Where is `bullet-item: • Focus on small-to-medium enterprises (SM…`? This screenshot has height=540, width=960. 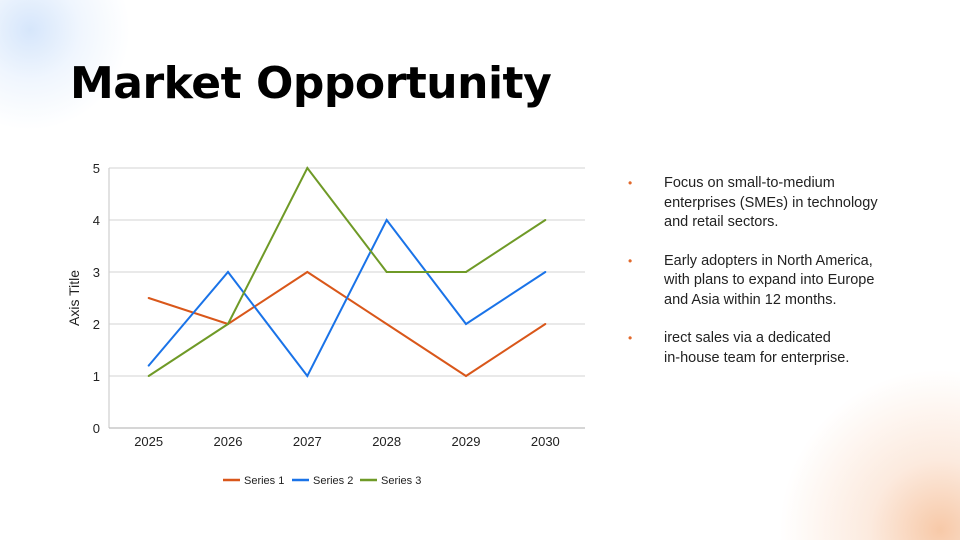 bullet-item: • Focus on small-to-medium enterprises (SM… is located at coordinates (774, 203).